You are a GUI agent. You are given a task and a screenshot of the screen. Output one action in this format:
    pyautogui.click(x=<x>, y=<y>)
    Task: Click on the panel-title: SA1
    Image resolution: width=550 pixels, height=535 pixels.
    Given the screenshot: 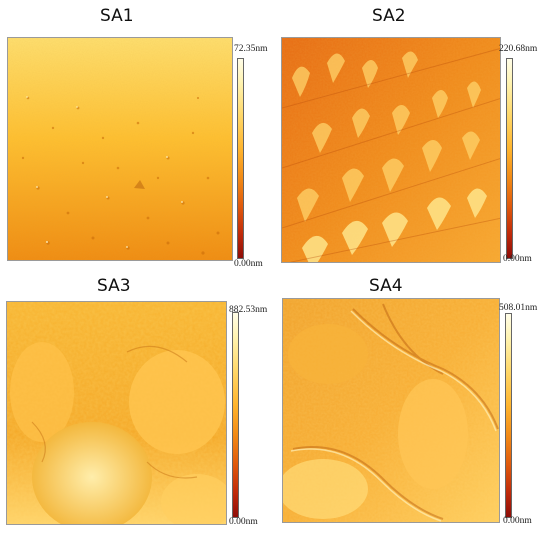 What is the action you would take?
    pyautogui.click(x=117, y=16)
    